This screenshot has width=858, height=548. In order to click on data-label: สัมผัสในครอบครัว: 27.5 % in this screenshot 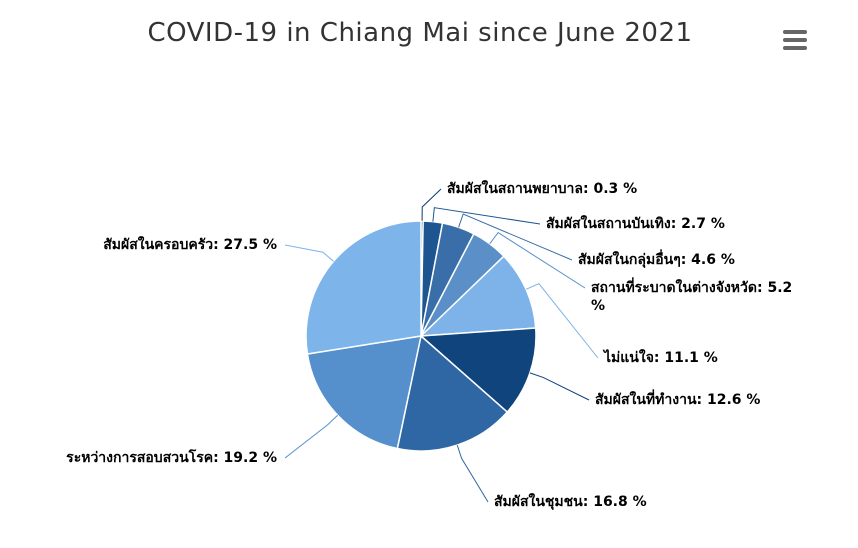, I will do `click(190, 245)`.